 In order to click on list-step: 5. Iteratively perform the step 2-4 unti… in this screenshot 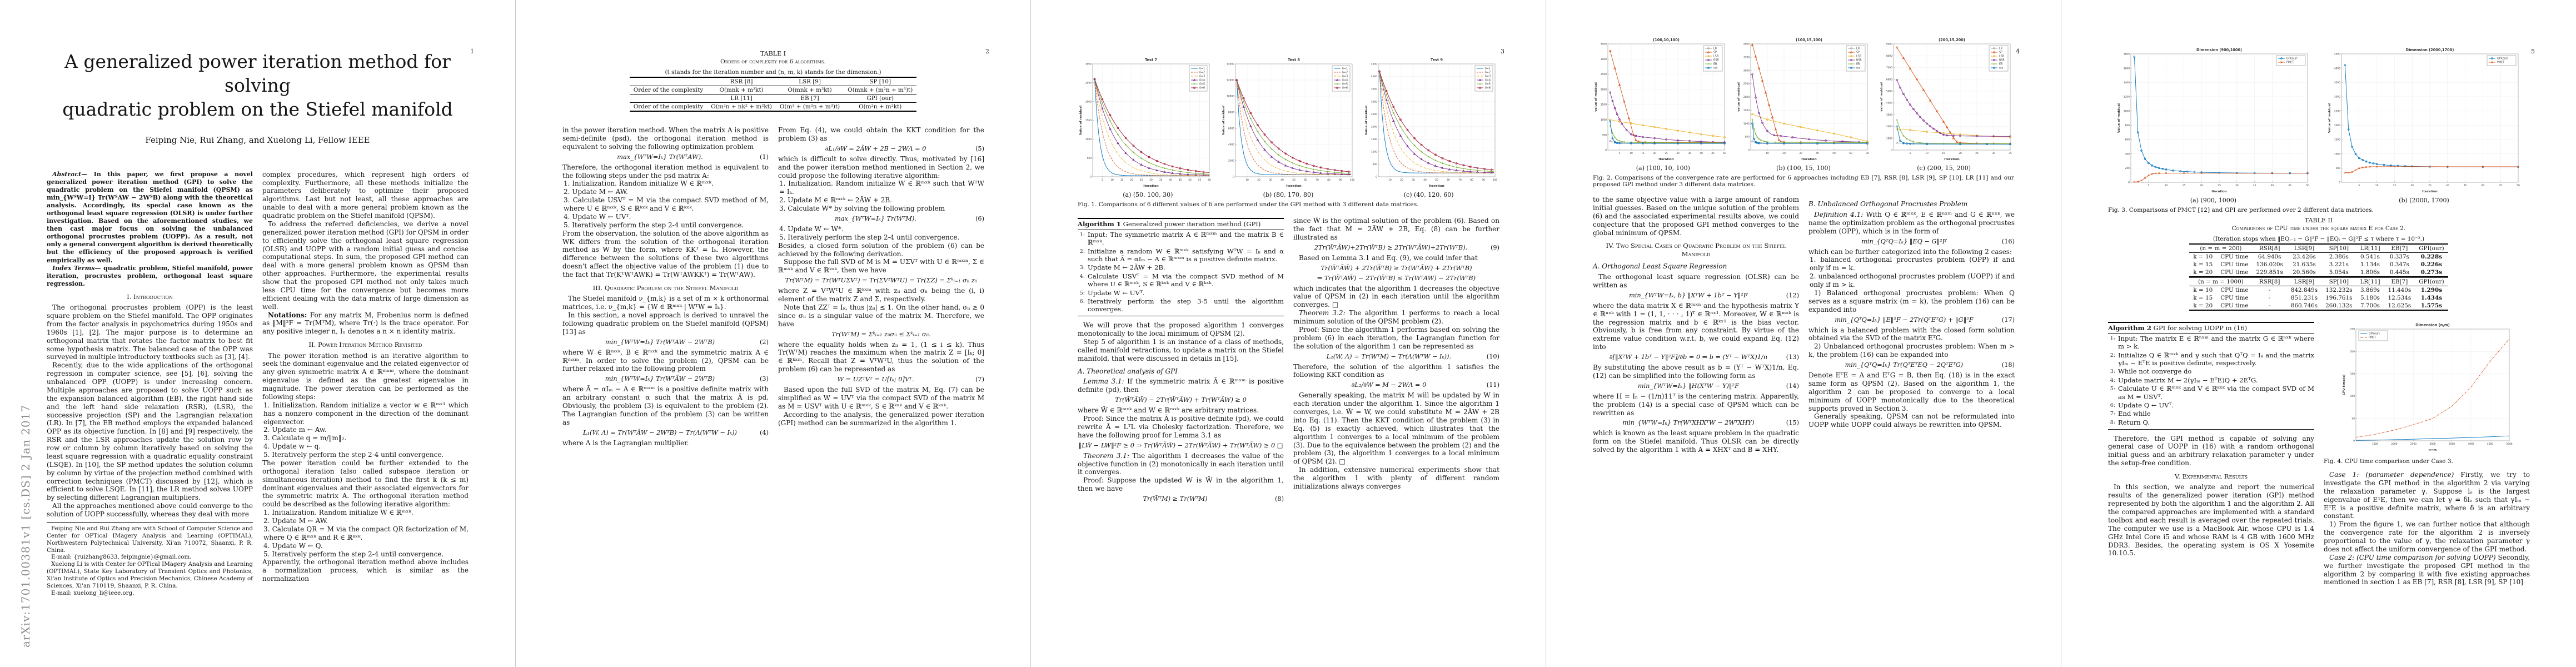, I will do `click(353, 455)`.